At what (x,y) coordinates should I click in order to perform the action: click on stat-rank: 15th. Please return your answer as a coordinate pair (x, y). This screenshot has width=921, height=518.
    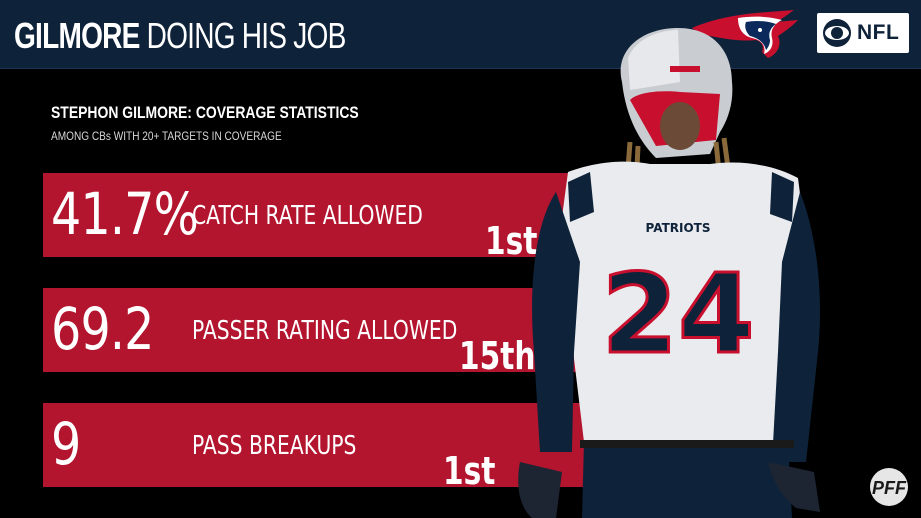
    Looking at the image, I should click on (497, 356).